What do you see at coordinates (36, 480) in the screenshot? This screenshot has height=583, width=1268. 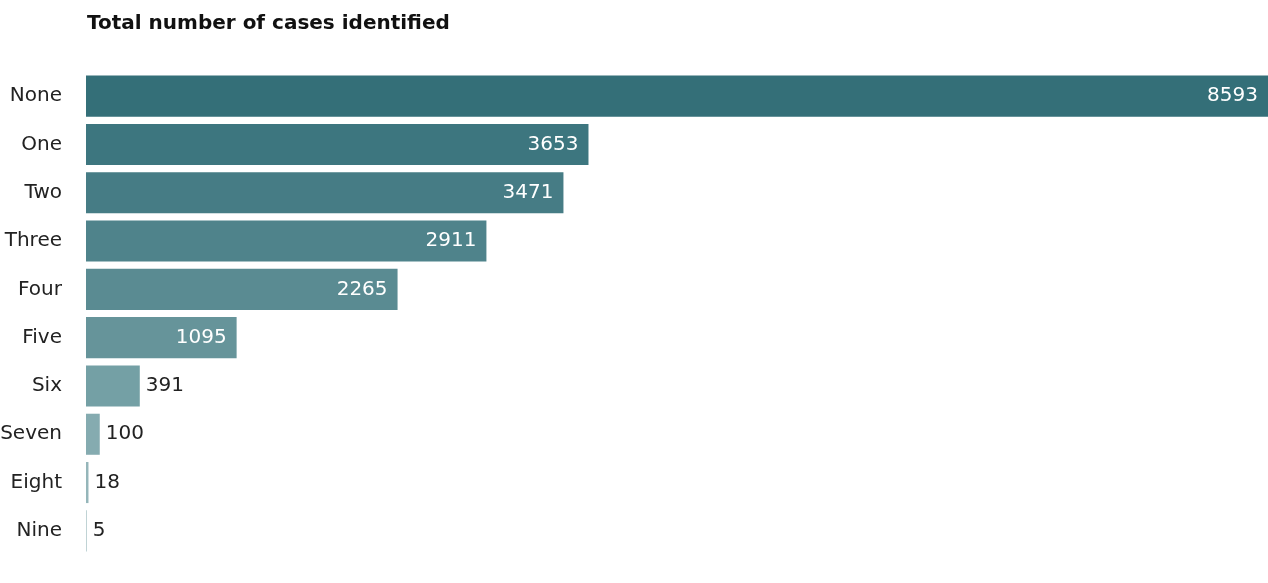 I see `y-tick-label: Eight` at bounding box center [36, 480].